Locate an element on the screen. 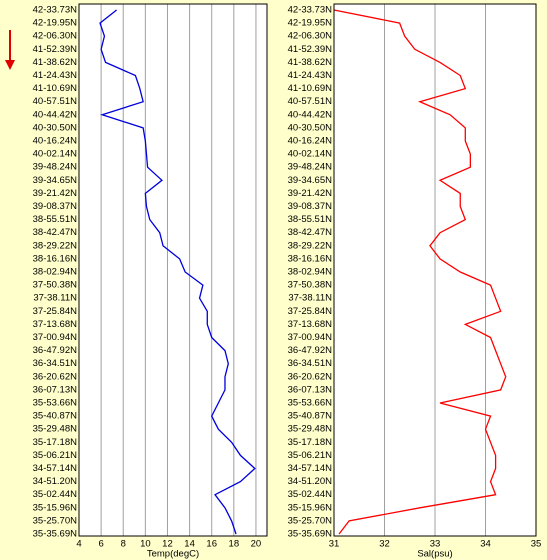  x-axis-label: Sal(psu) is located at coordinates (434, 554).